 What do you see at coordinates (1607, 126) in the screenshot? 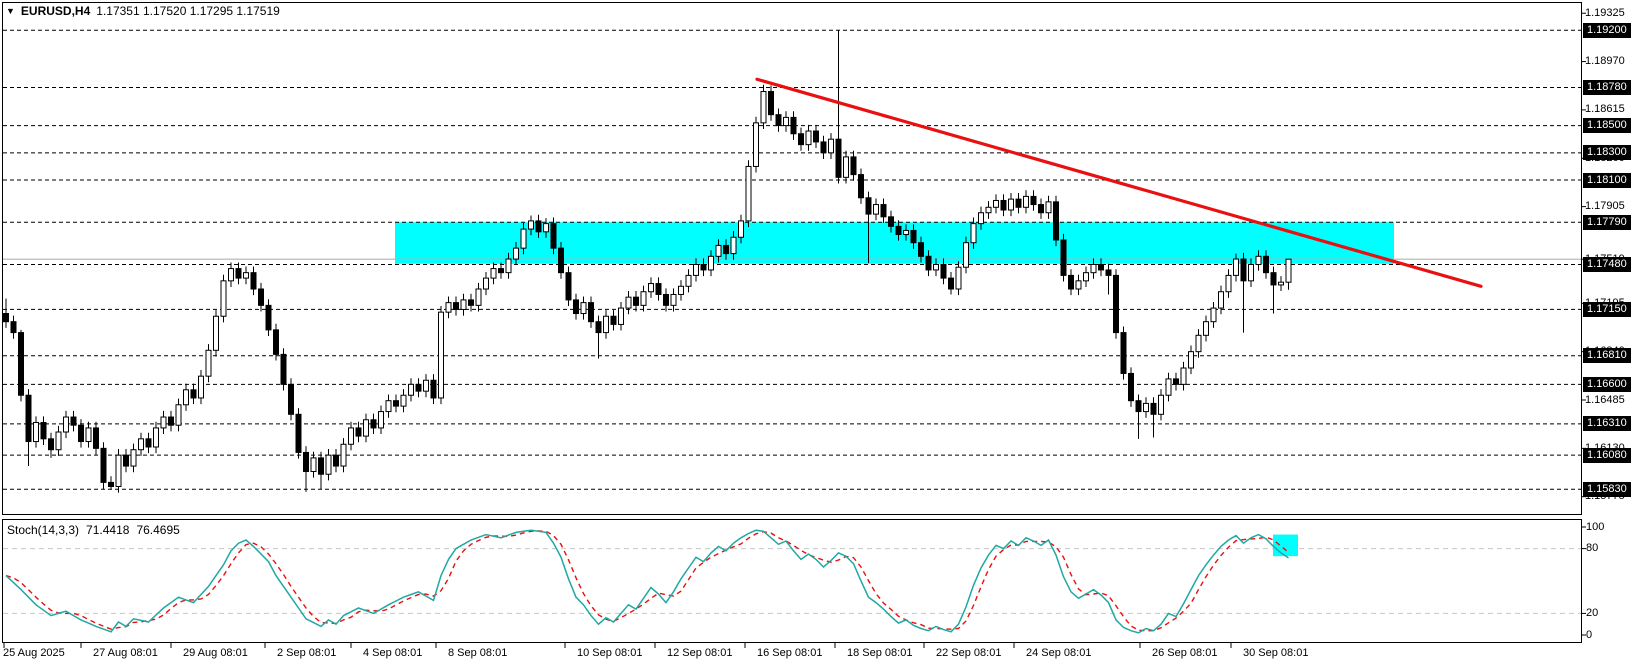
I see `price-line-label: 1.18500` at bounding box center [1607, 126].